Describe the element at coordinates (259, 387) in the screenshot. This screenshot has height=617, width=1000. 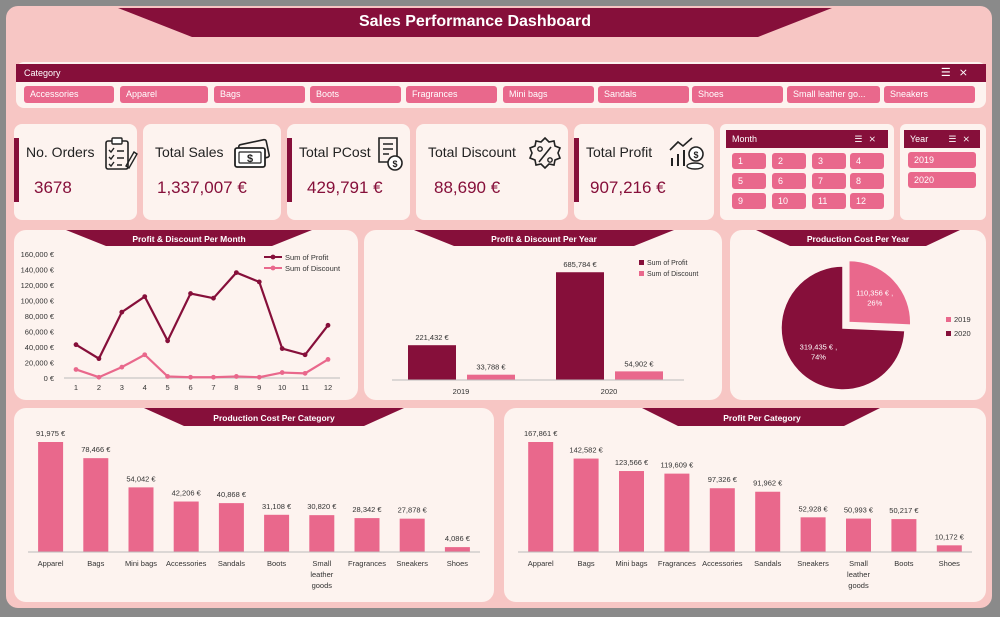
I see `x-tick-label: 9` at that location.